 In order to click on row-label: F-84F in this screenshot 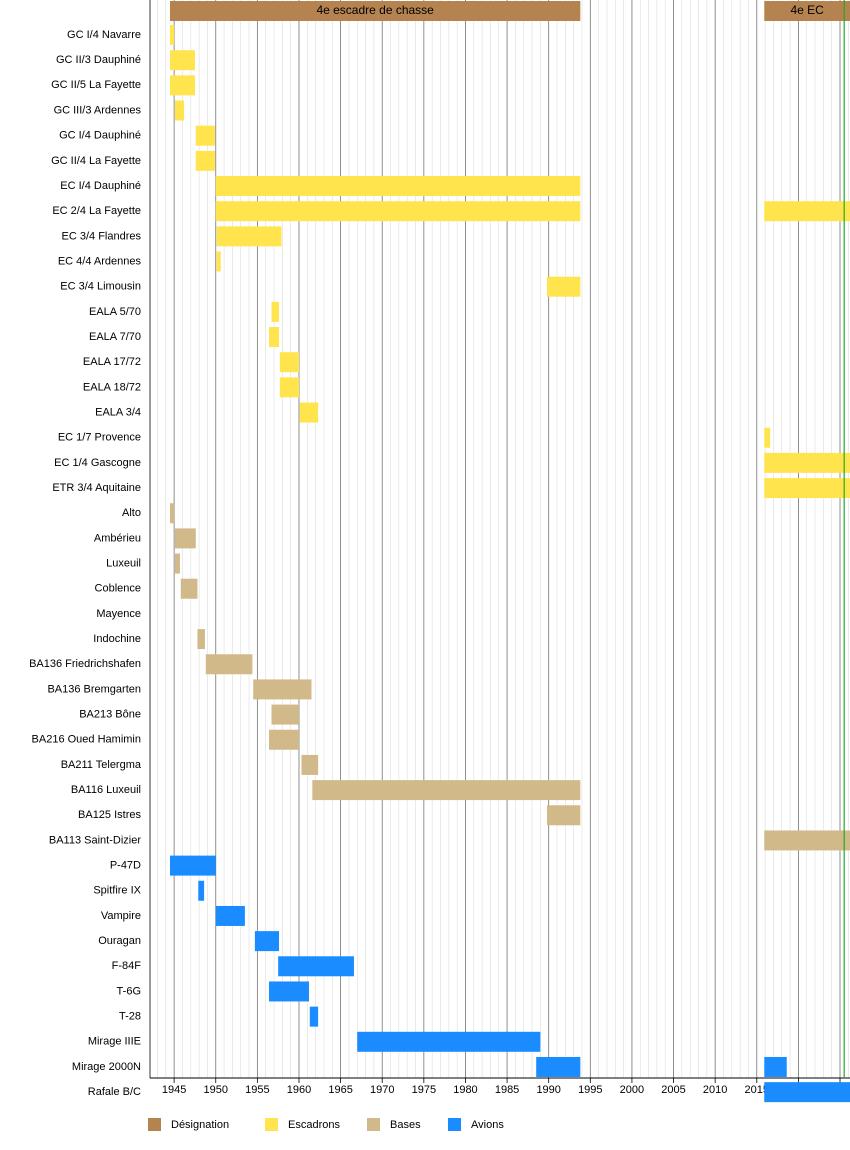, I will do `click(127, 966)`.